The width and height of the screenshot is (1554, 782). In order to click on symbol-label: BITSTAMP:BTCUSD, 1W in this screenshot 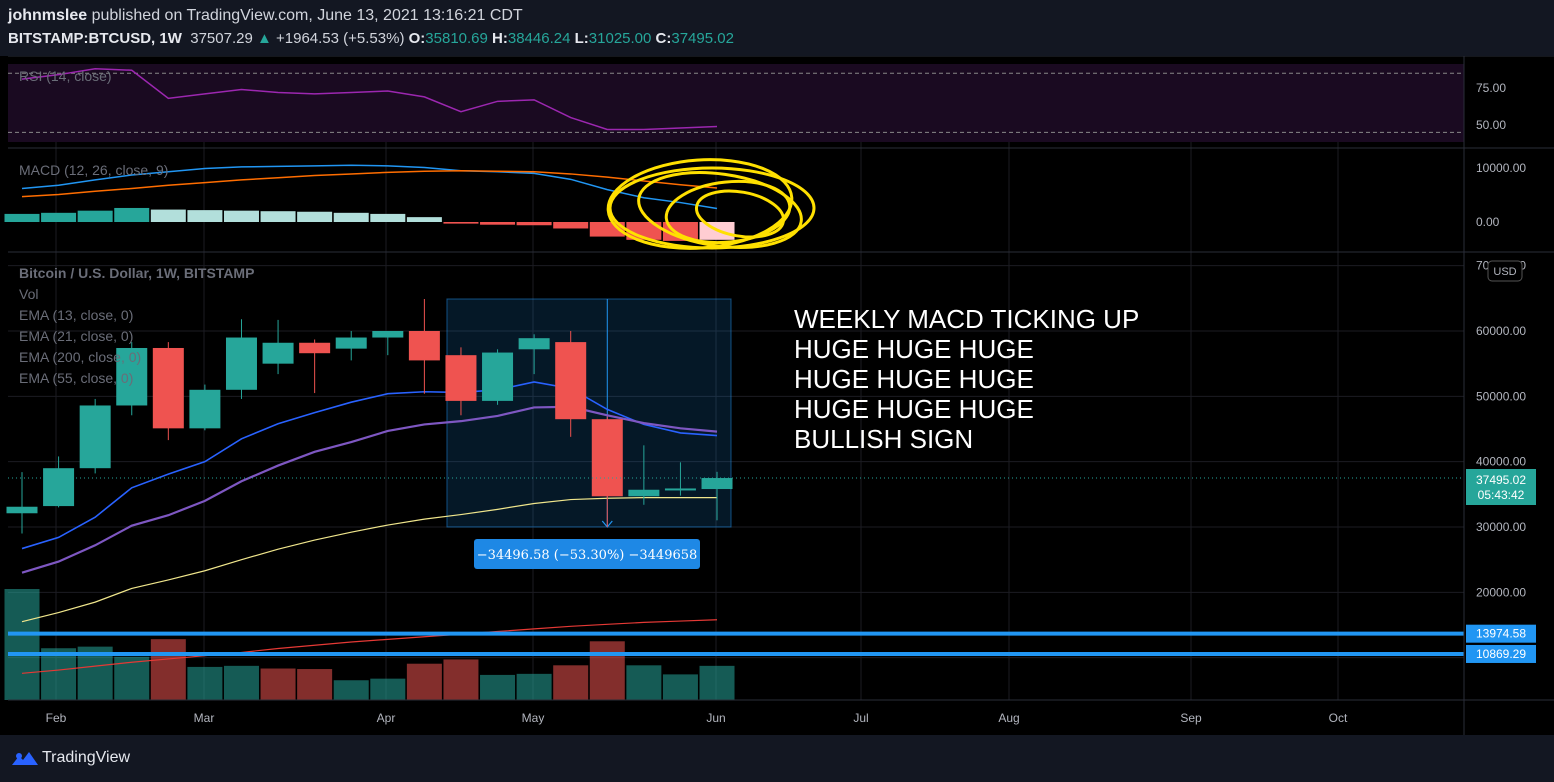, I will do `click(95, 38)`.